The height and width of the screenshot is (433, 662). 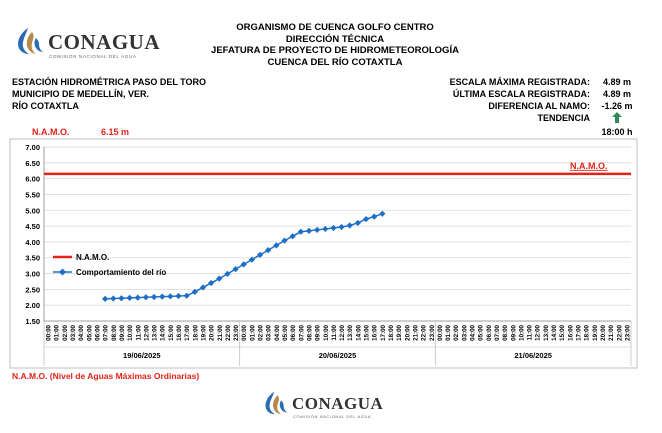 I want to click on x-hour-label: 03:00, so click(x=73, y=332).